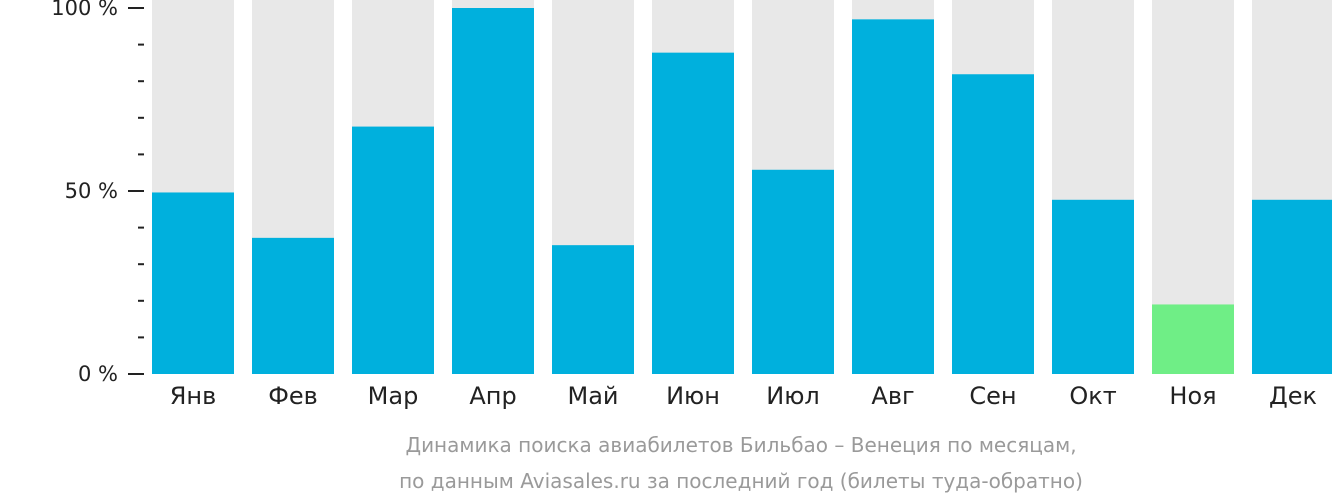 This screenshot has height=502, width=1332. What do you see at coordinates (992, 396) in the screenshot?
I see `x-tick-label: Сен` at bounding box center [992, 396].